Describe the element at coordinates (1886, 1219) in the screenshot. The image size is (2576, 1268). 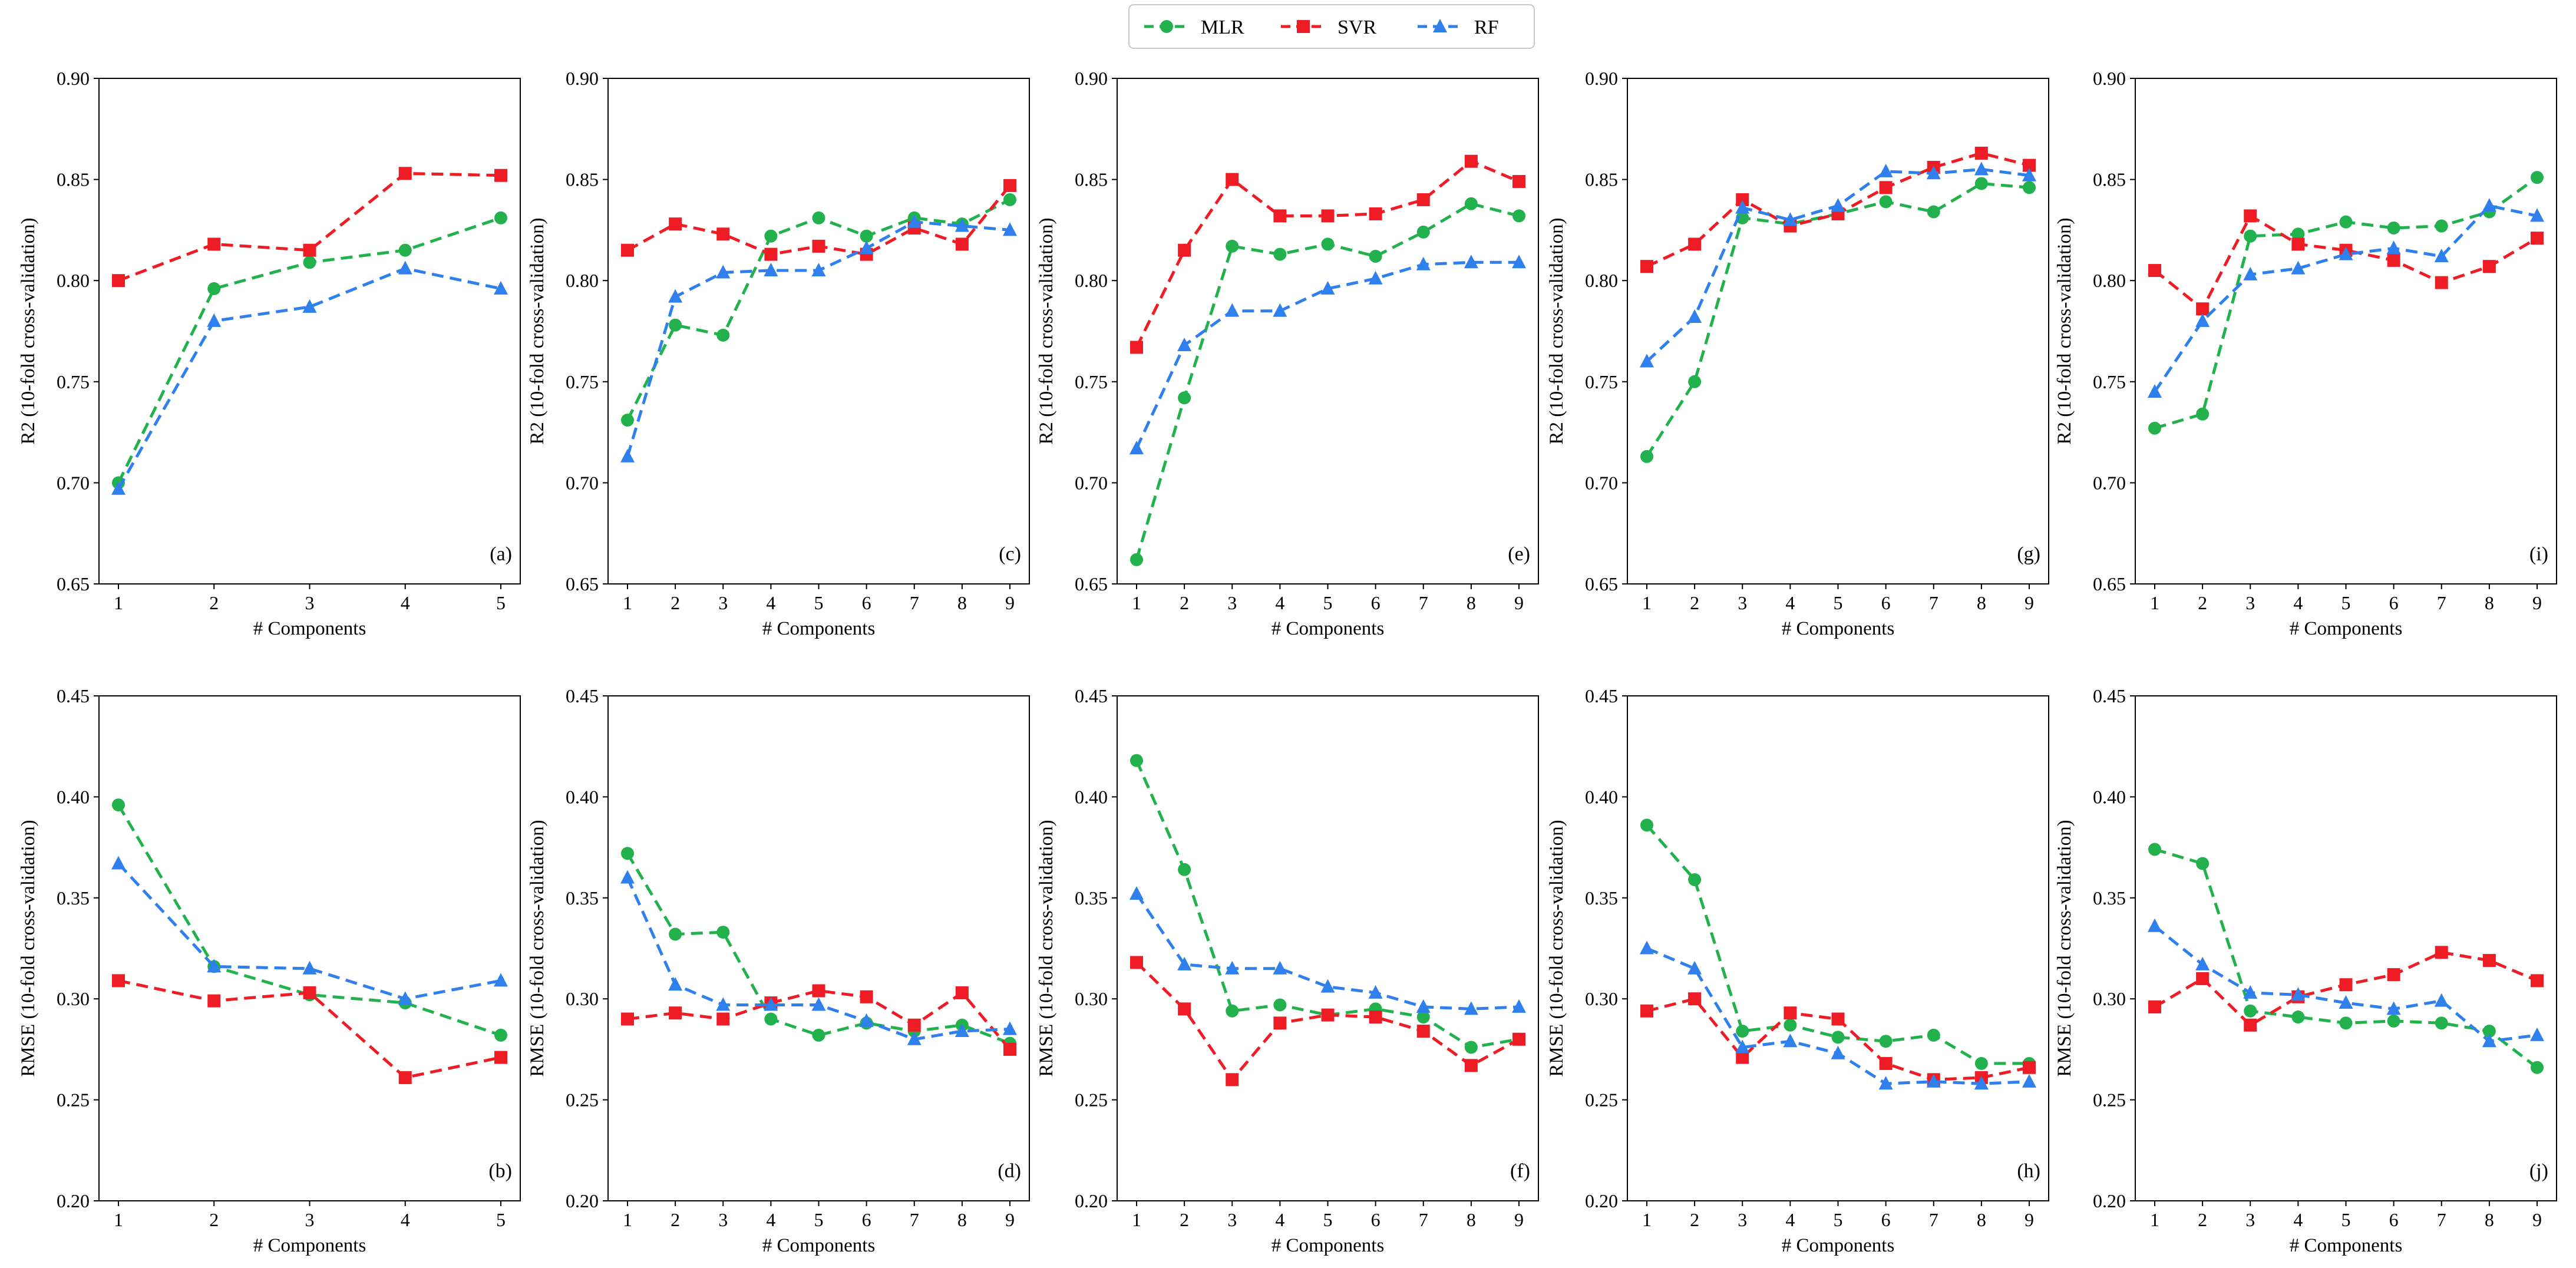
I see `x-tick-label: 6` at that location.